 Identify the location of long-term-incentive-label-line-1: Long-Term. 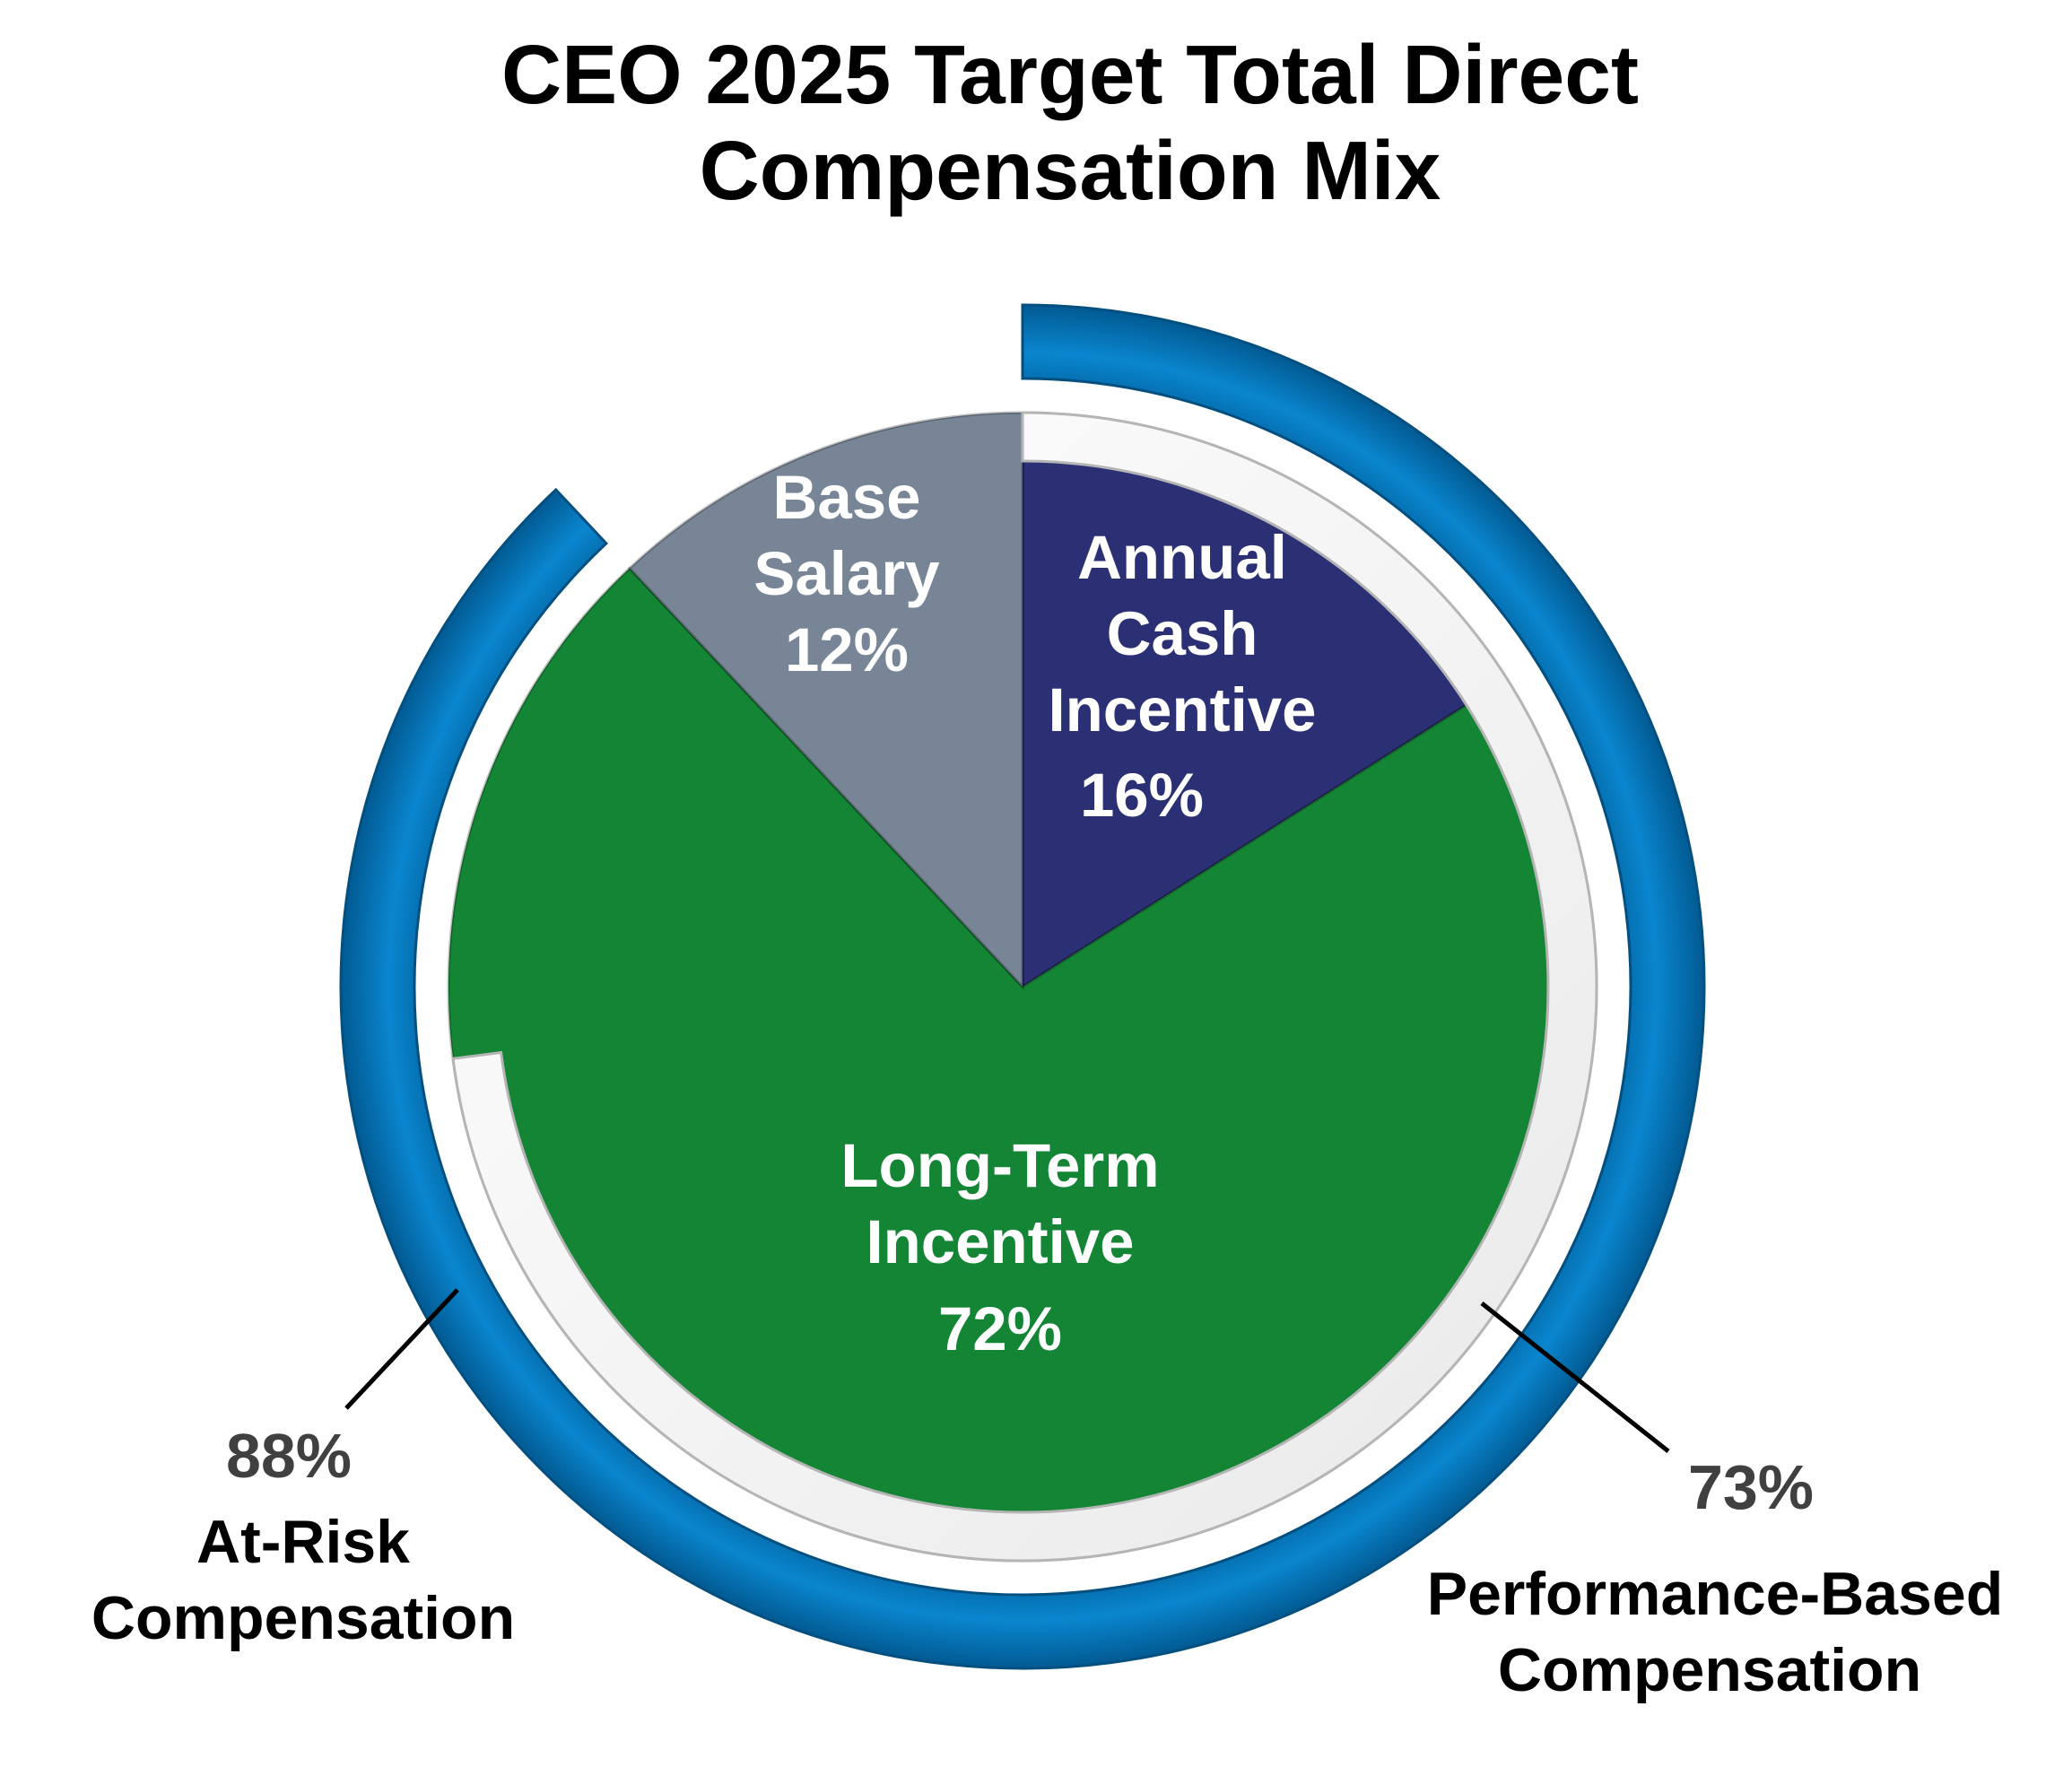
(1000, 1165).